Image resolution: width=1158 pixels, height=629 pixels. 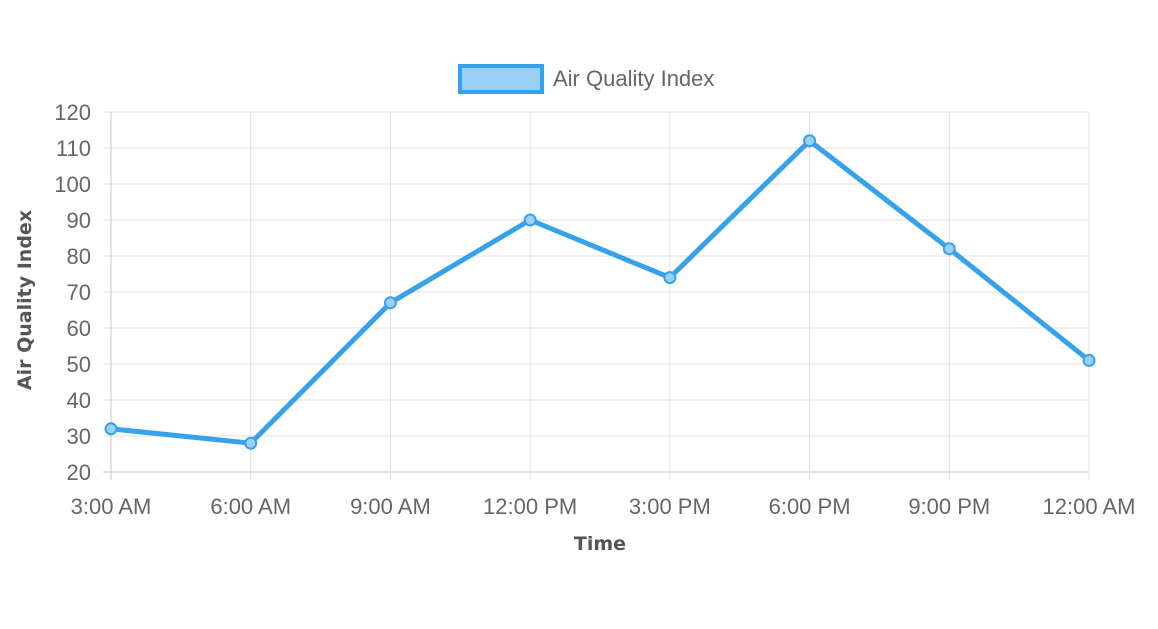 I want to click on y-tick-label: 110, so click(x=73, y=148).